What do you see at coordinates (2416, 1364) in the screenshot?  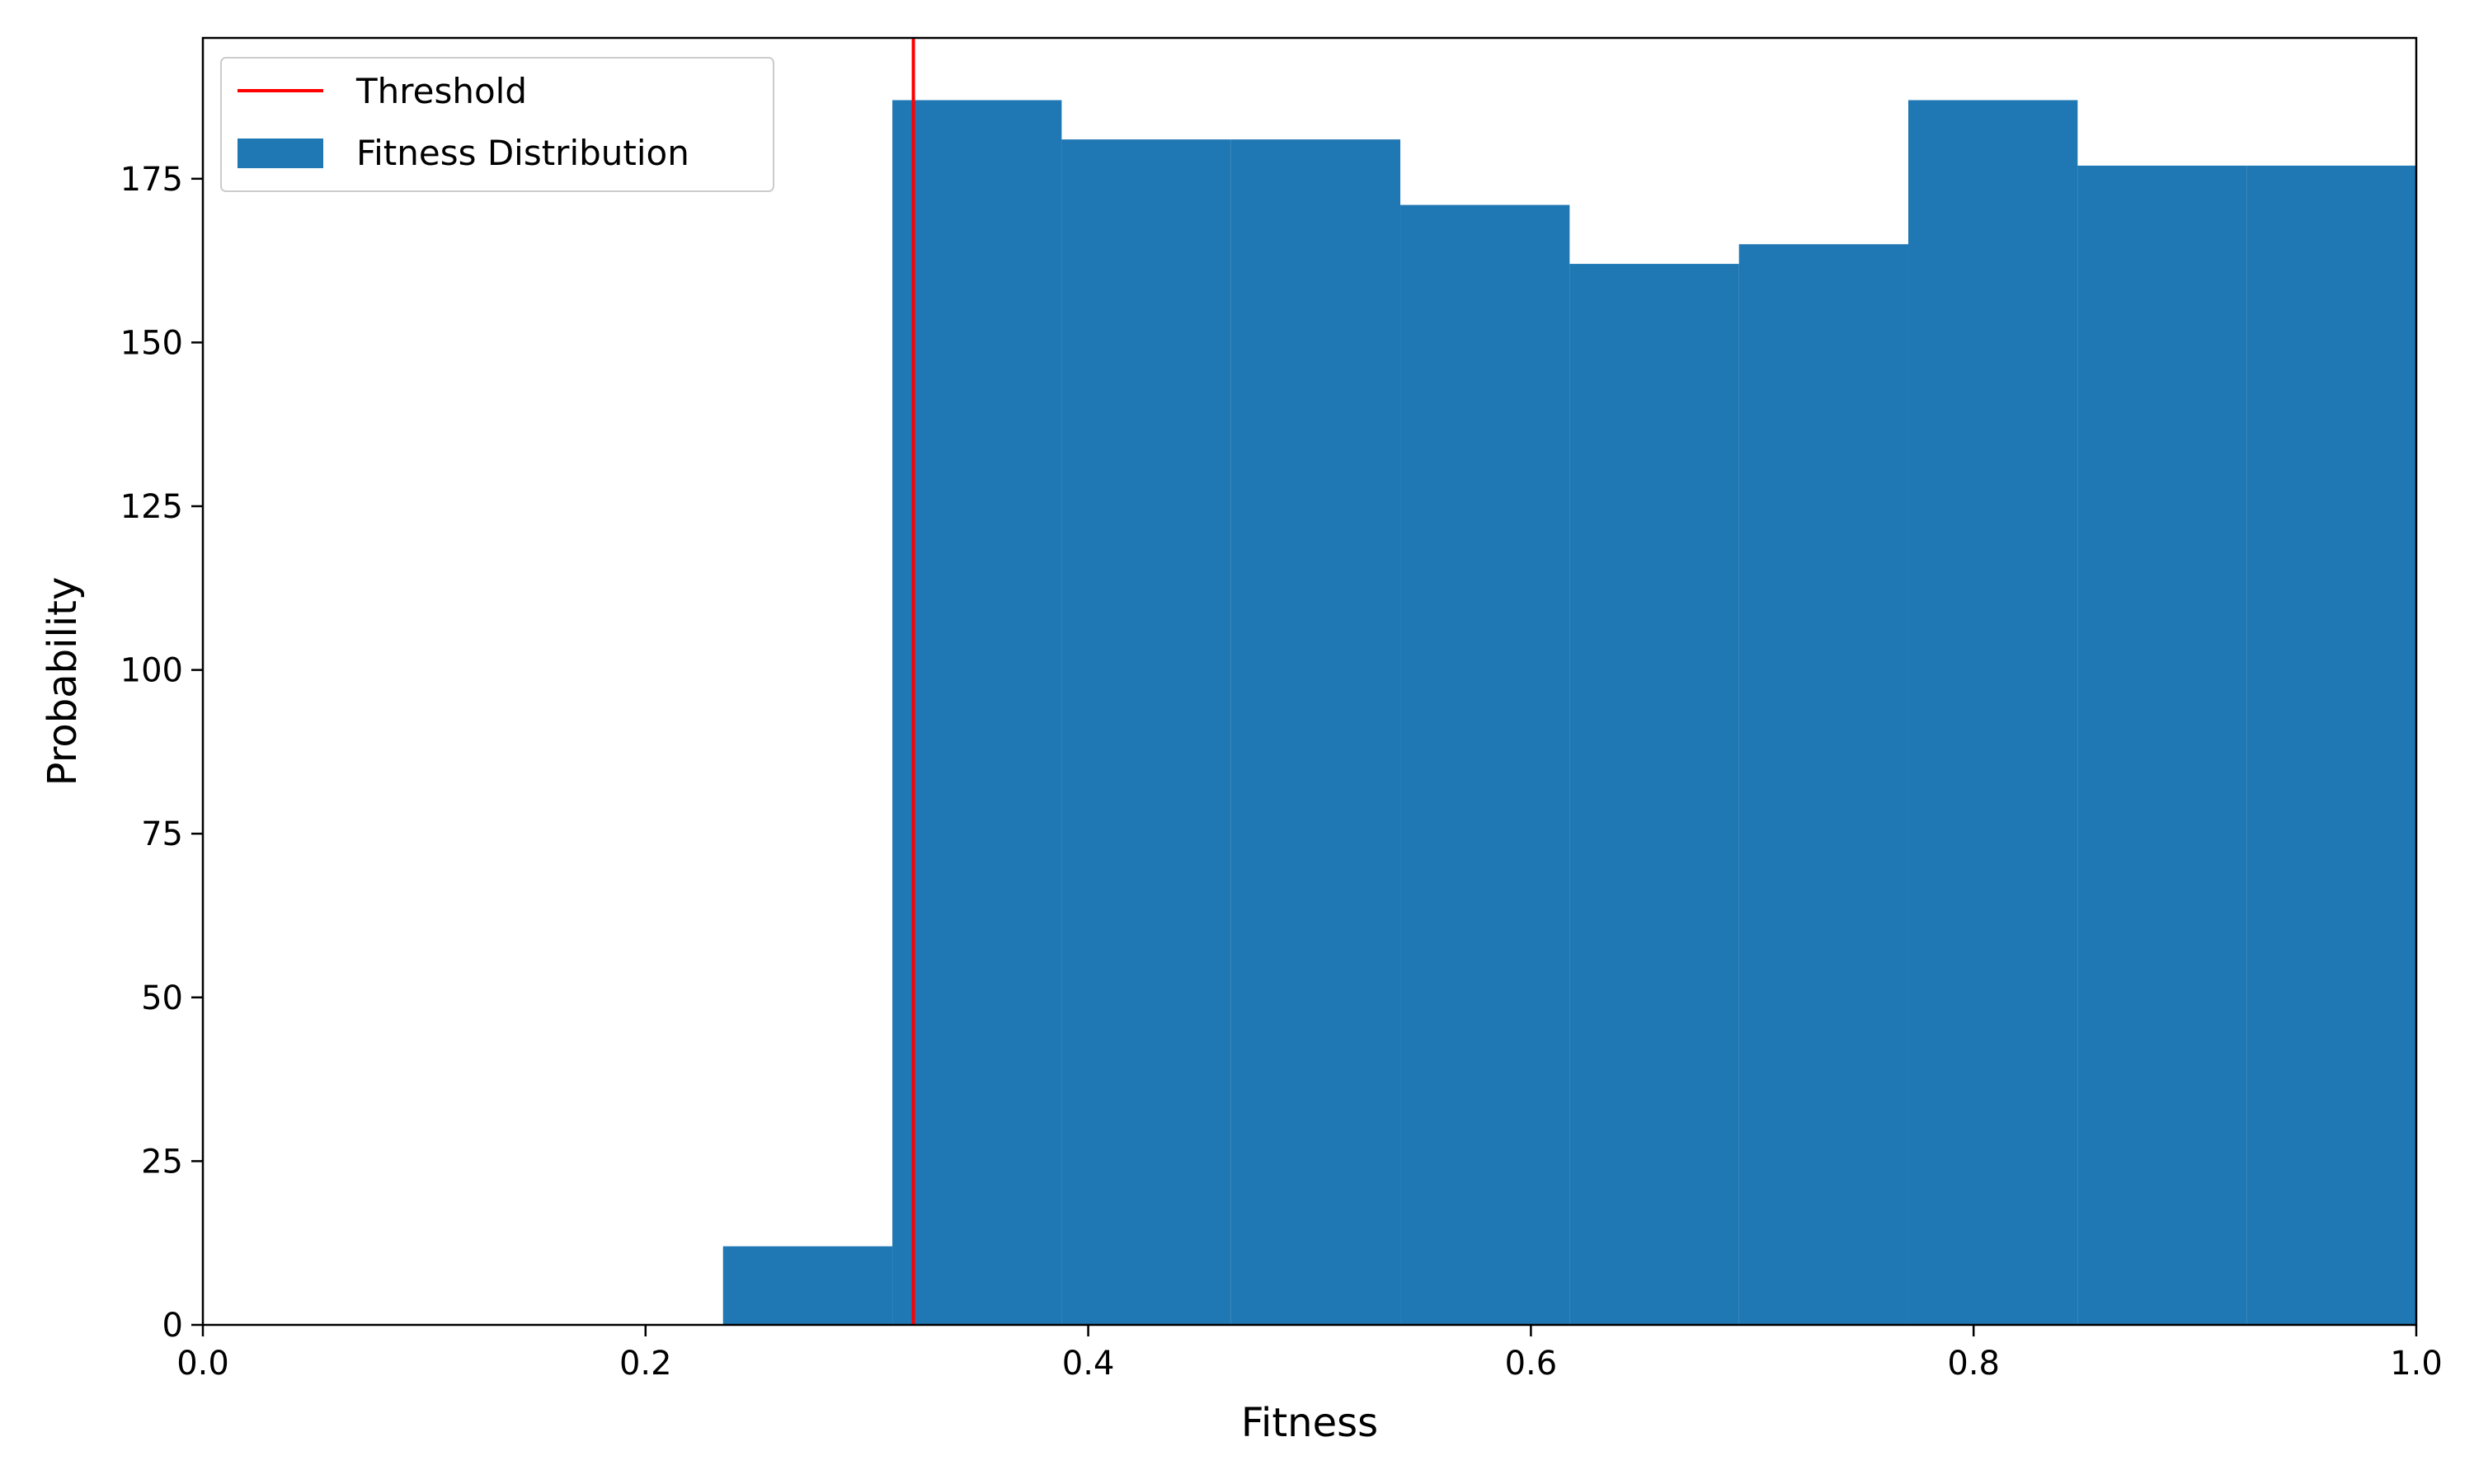 I see `x-tick-label: 1.0` at bounding box center [2416, 1364].